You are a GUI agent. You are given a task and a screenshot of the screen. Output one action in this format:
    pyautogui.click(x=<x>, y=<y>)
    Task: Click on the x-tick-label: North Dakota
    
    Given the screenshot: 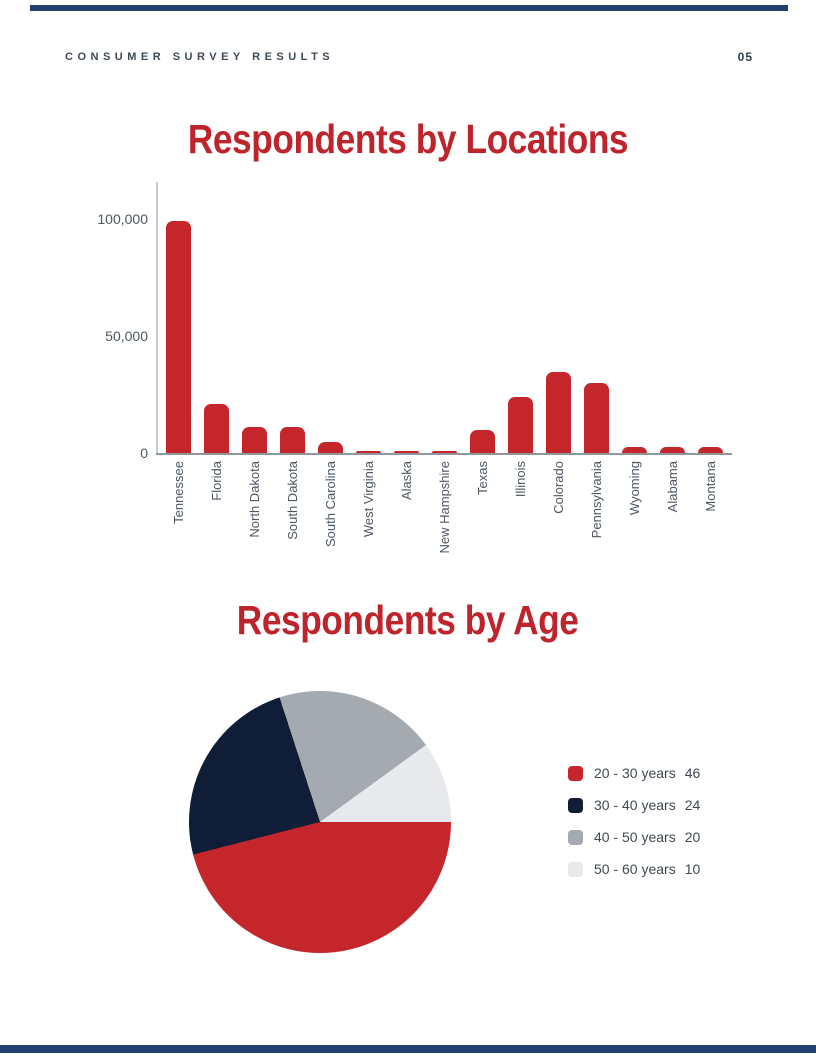 What is the action you would take?
    pyautogui.click(x=254, y=499)
    